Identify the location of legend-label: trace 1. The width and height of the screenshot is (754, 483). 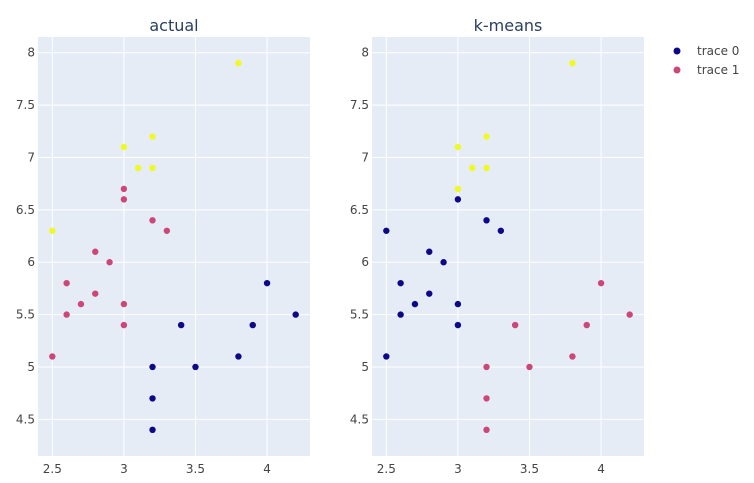
(718, 70).